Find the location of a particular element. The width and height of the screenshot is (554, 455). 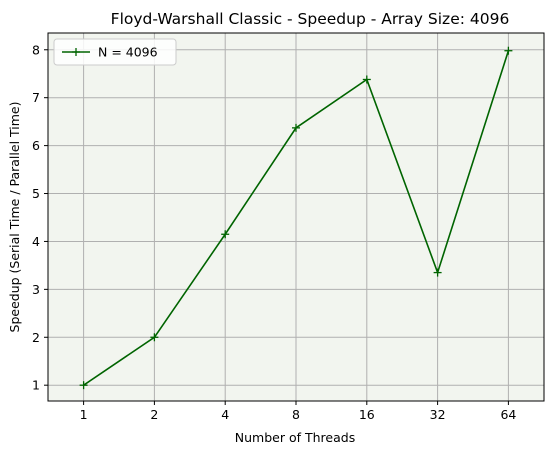

x-tick-label: 16 is located at coordinates (367, 414).